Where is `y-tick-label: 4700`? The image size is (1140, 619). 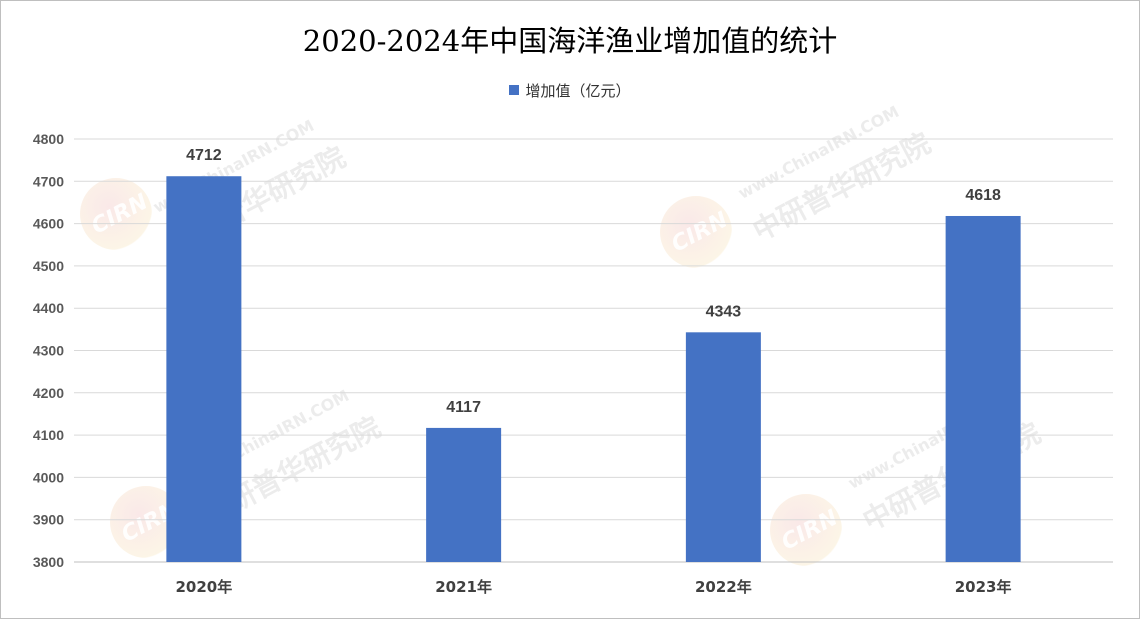
y-tick-label: 4700 is located at coordinates (48, 181).